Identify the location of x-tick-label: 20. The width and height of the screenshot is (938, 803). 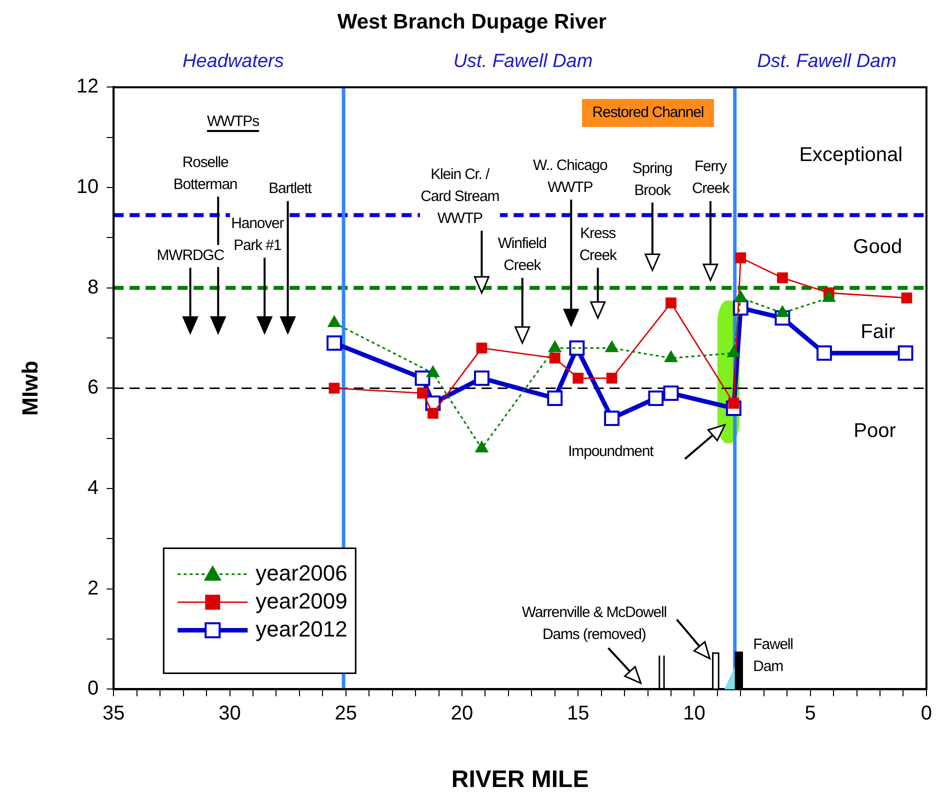
(462, 713).